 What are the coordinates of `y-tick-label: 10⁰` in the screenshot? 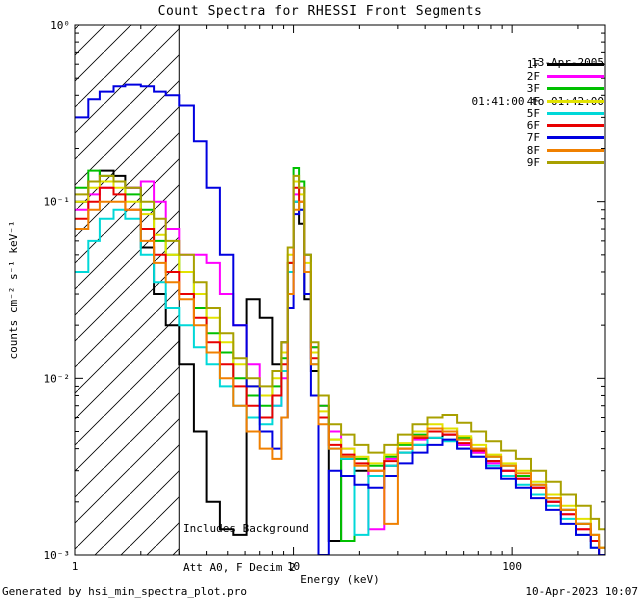 It's located at (60, 25).